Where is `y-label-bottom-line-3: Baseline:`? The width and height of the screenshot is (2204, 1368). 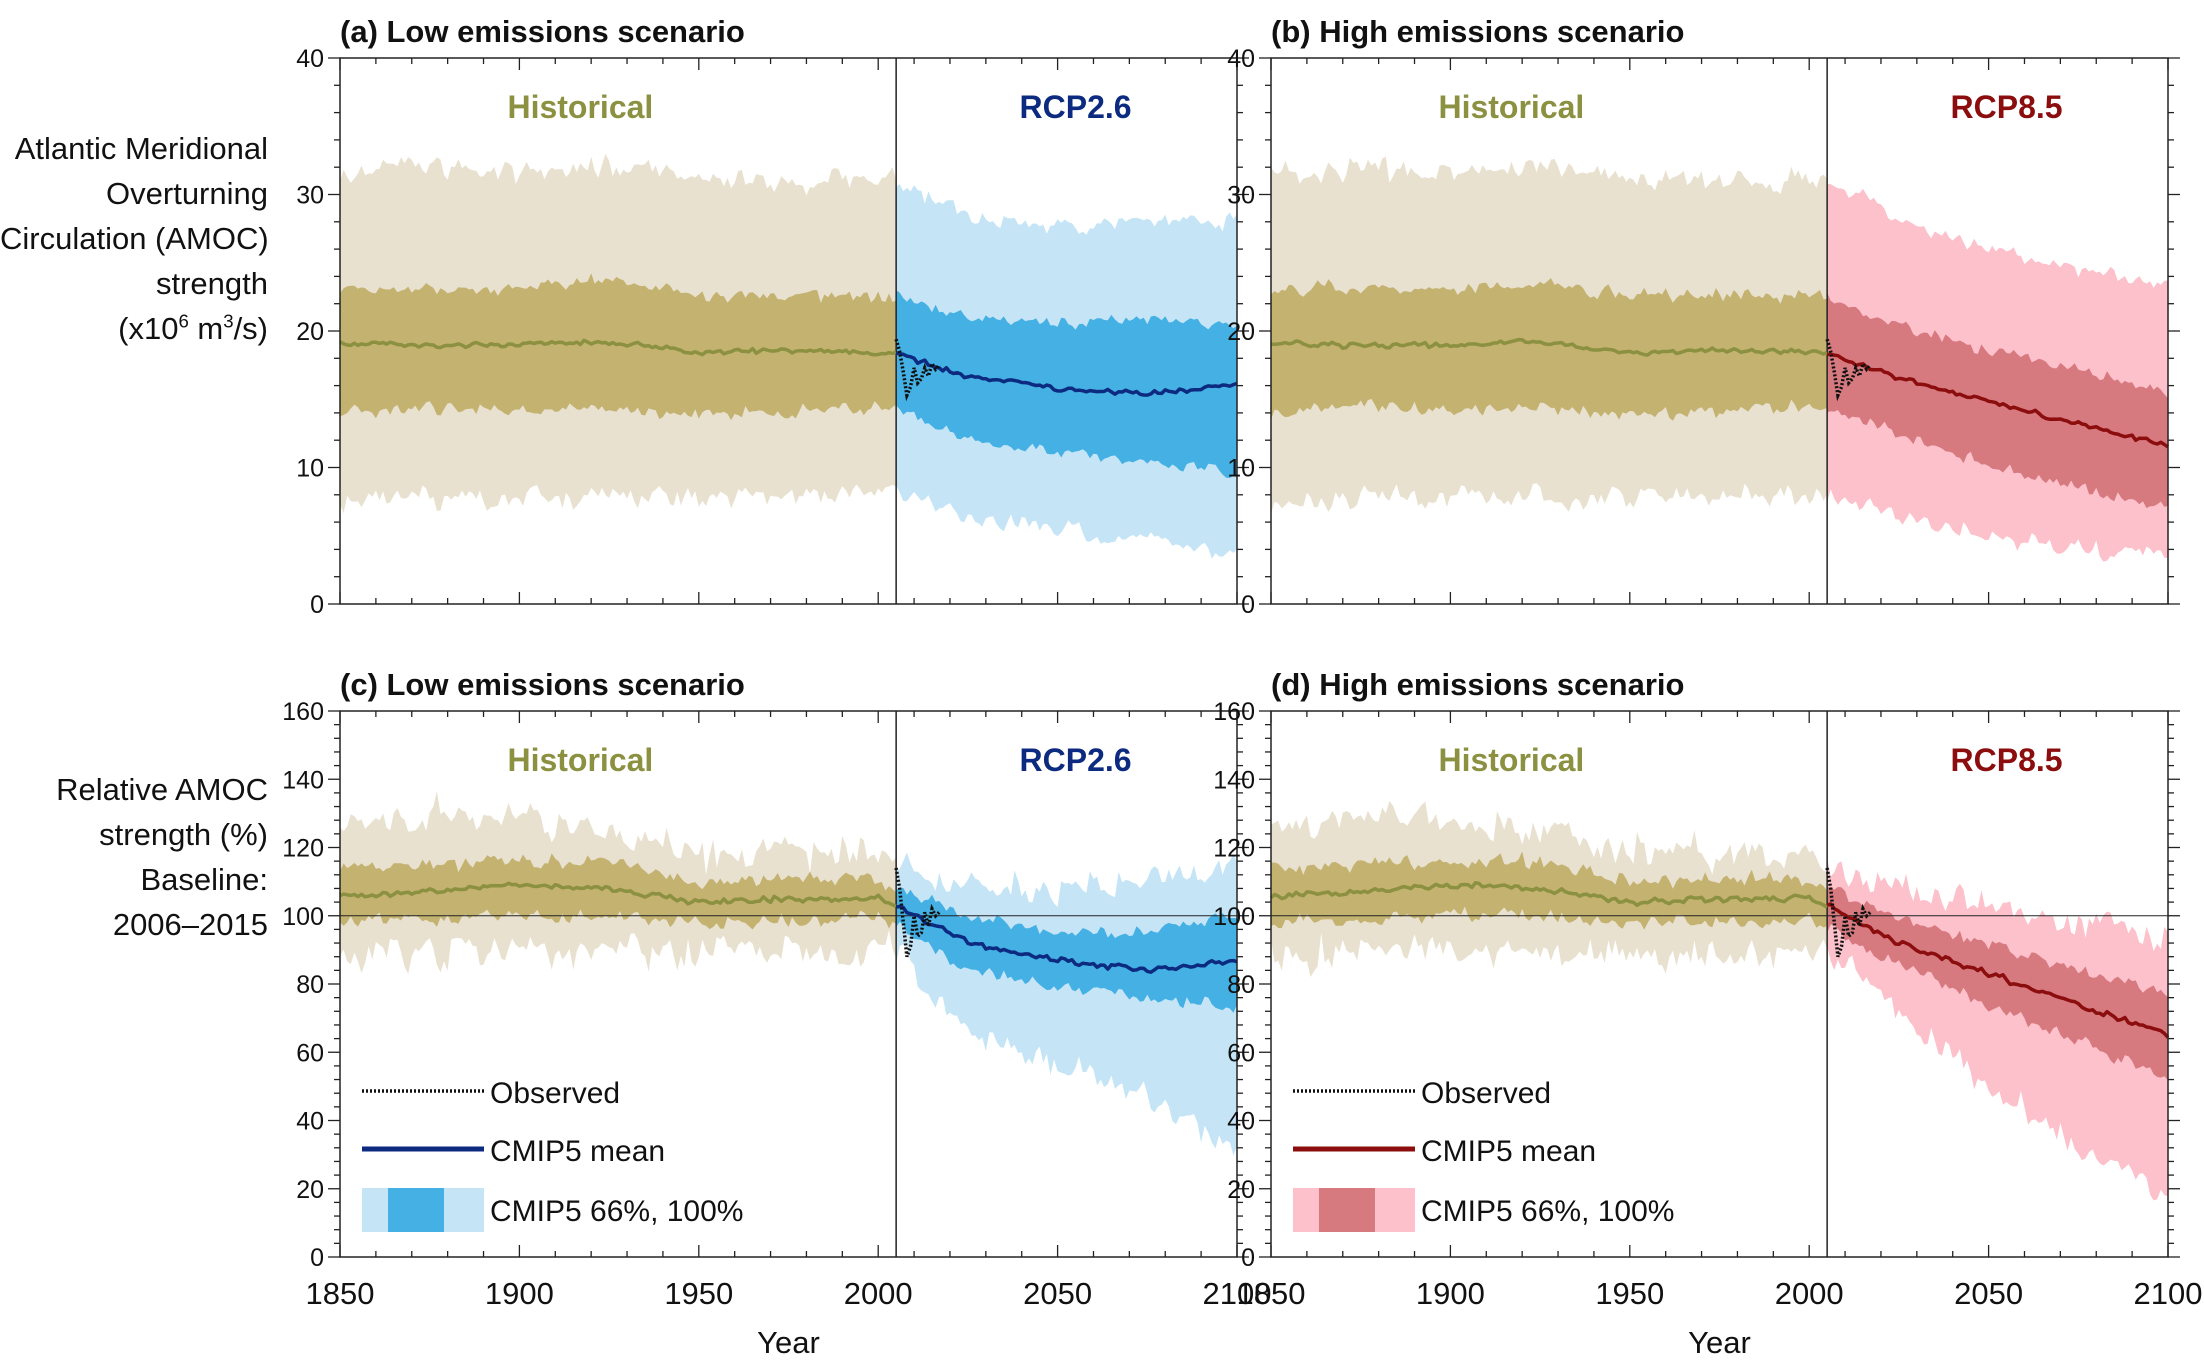 y-label-bottom-line-3: Baseline: is located at coordinates (204, 879).